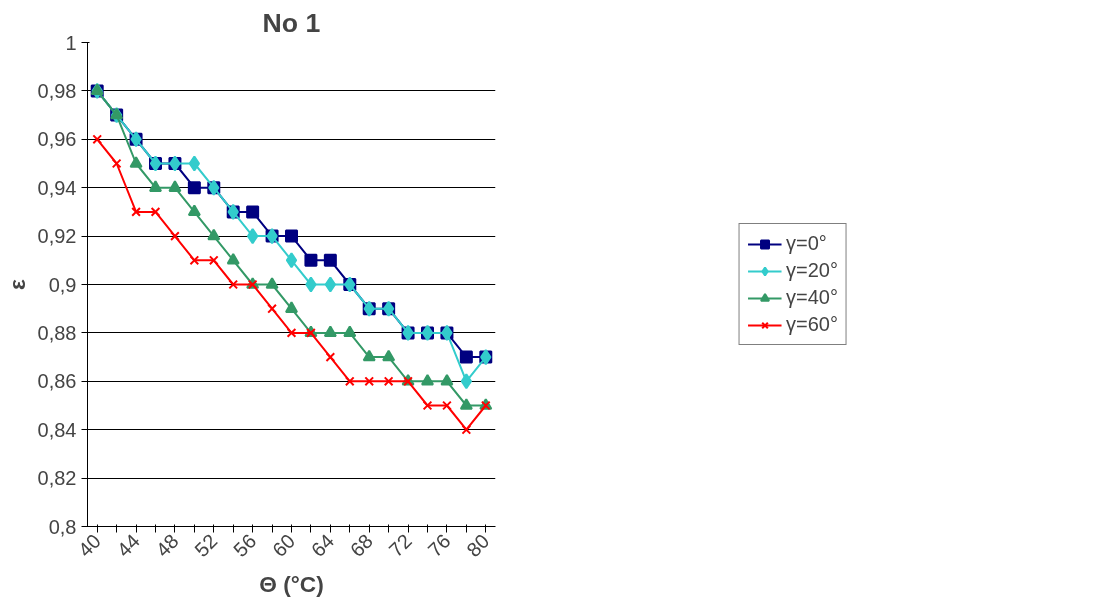  What do you see at coordinates (62, 284) in the screenshot?
I see `y-tick-label: 0,9` at bounding box center [62, 284].